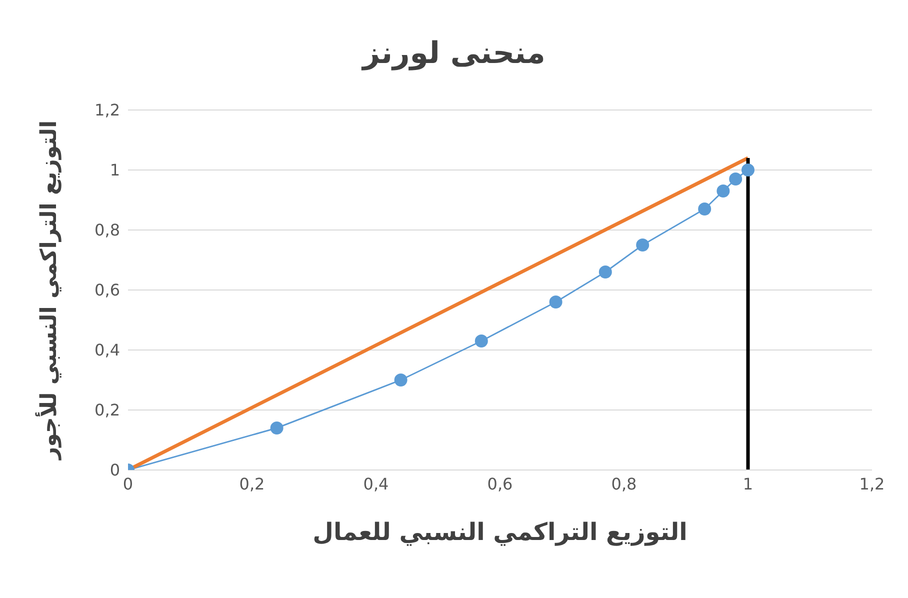 Image resolution: width=908 pixels, height=598 pixels. I want to click on y-tick-label: 0,2, so click(107, 410).